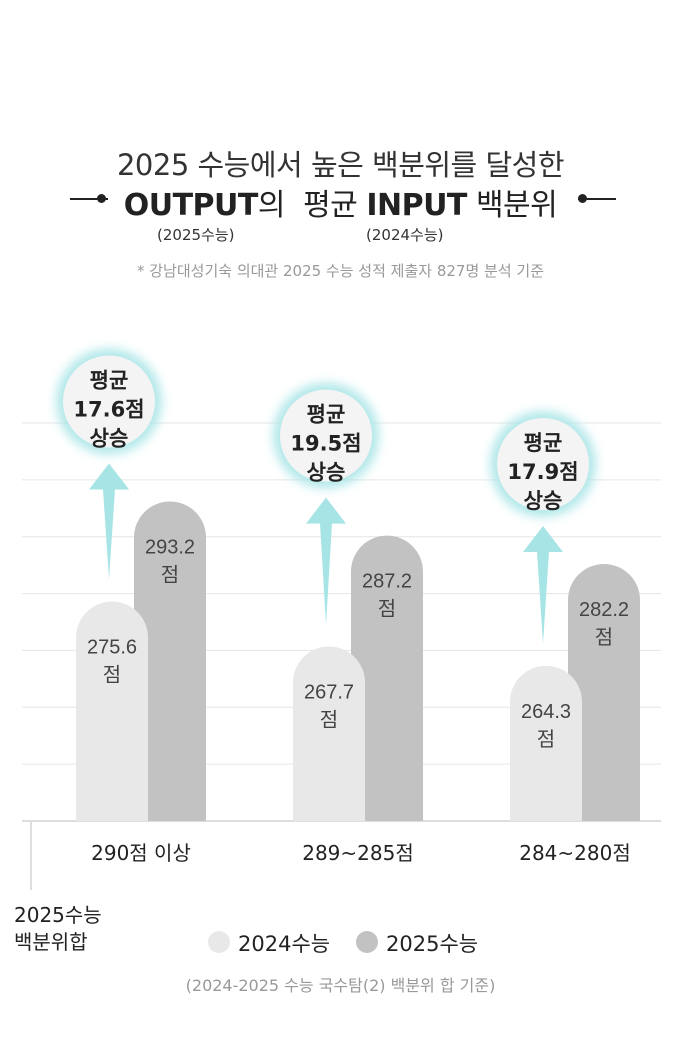 Image resolution: width=681 pixels, height=1046 pixels. I want to click on input-prefix: 평균, so click(330, 205).